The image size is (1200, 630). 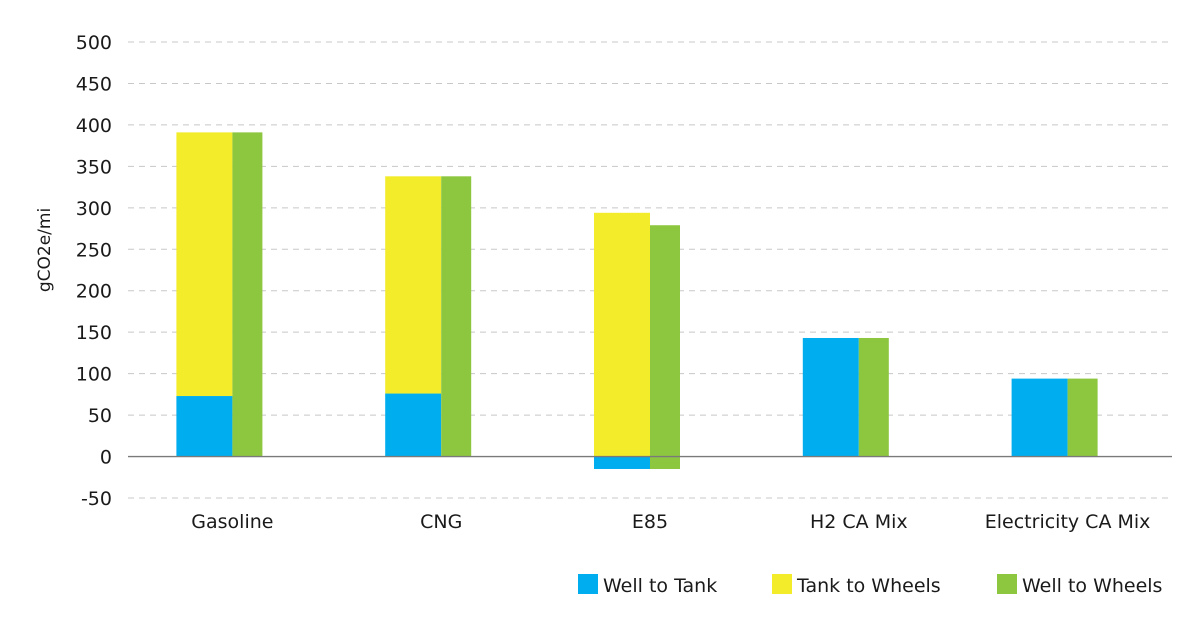 I want to click on x-category-label: CNG, so click(x=441, y=522).